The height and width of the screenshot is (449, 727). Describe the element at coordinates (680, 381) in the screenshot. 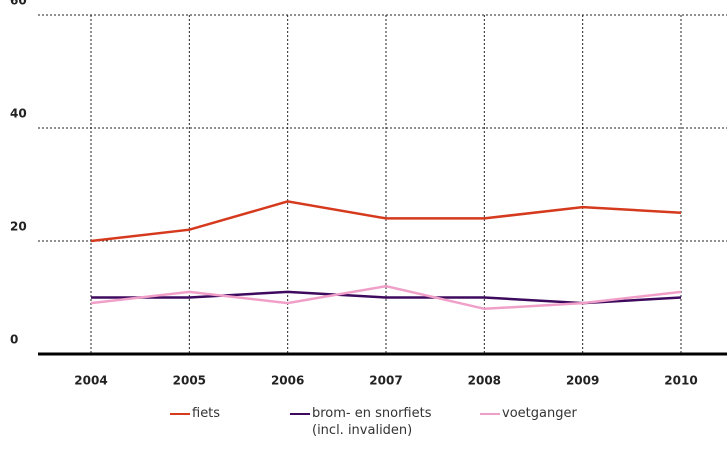

I see `x-tick-label: 2010` at that location.